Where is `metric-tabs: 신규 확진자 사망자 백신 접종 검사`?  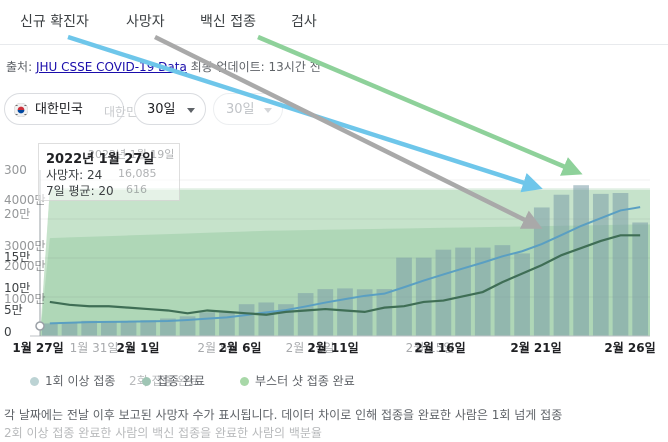
metric-tabs: 신규 확진자 사망자 백신 접종 검사 is located at coordinates (334, 22).